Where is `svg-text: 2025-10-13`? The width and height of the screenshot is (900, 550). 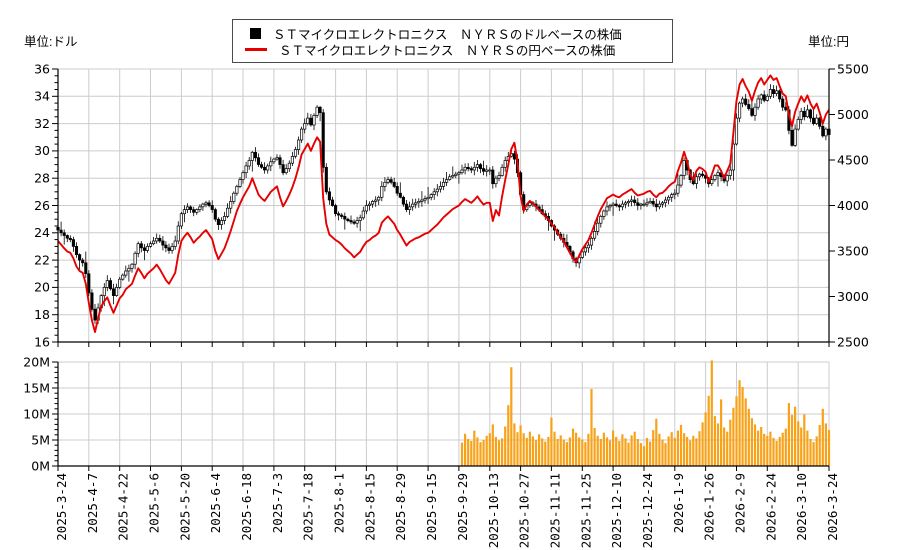 svg-text: 2025-10-13 is located at coordinates (493, 510).